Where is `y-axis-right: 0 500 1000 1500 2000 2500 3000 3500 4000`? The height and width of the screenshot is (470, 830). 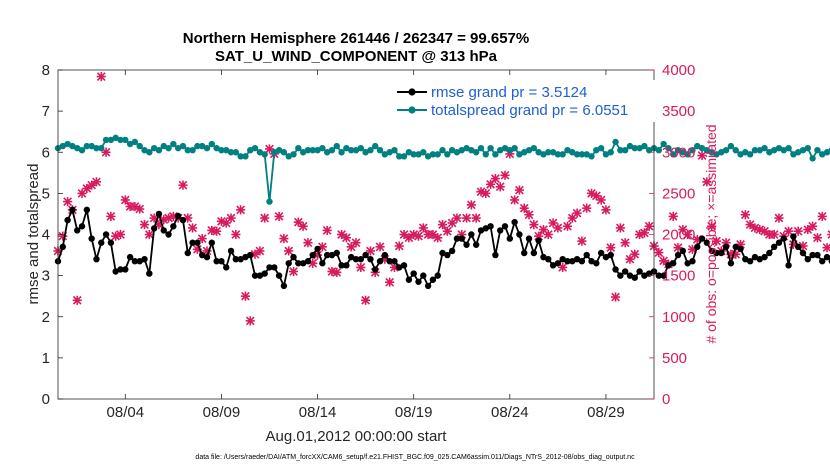
y-axis-right: 0 500 1000 1500 2000 2500 3000 3500 4000 is located at coordinates (672, 235).